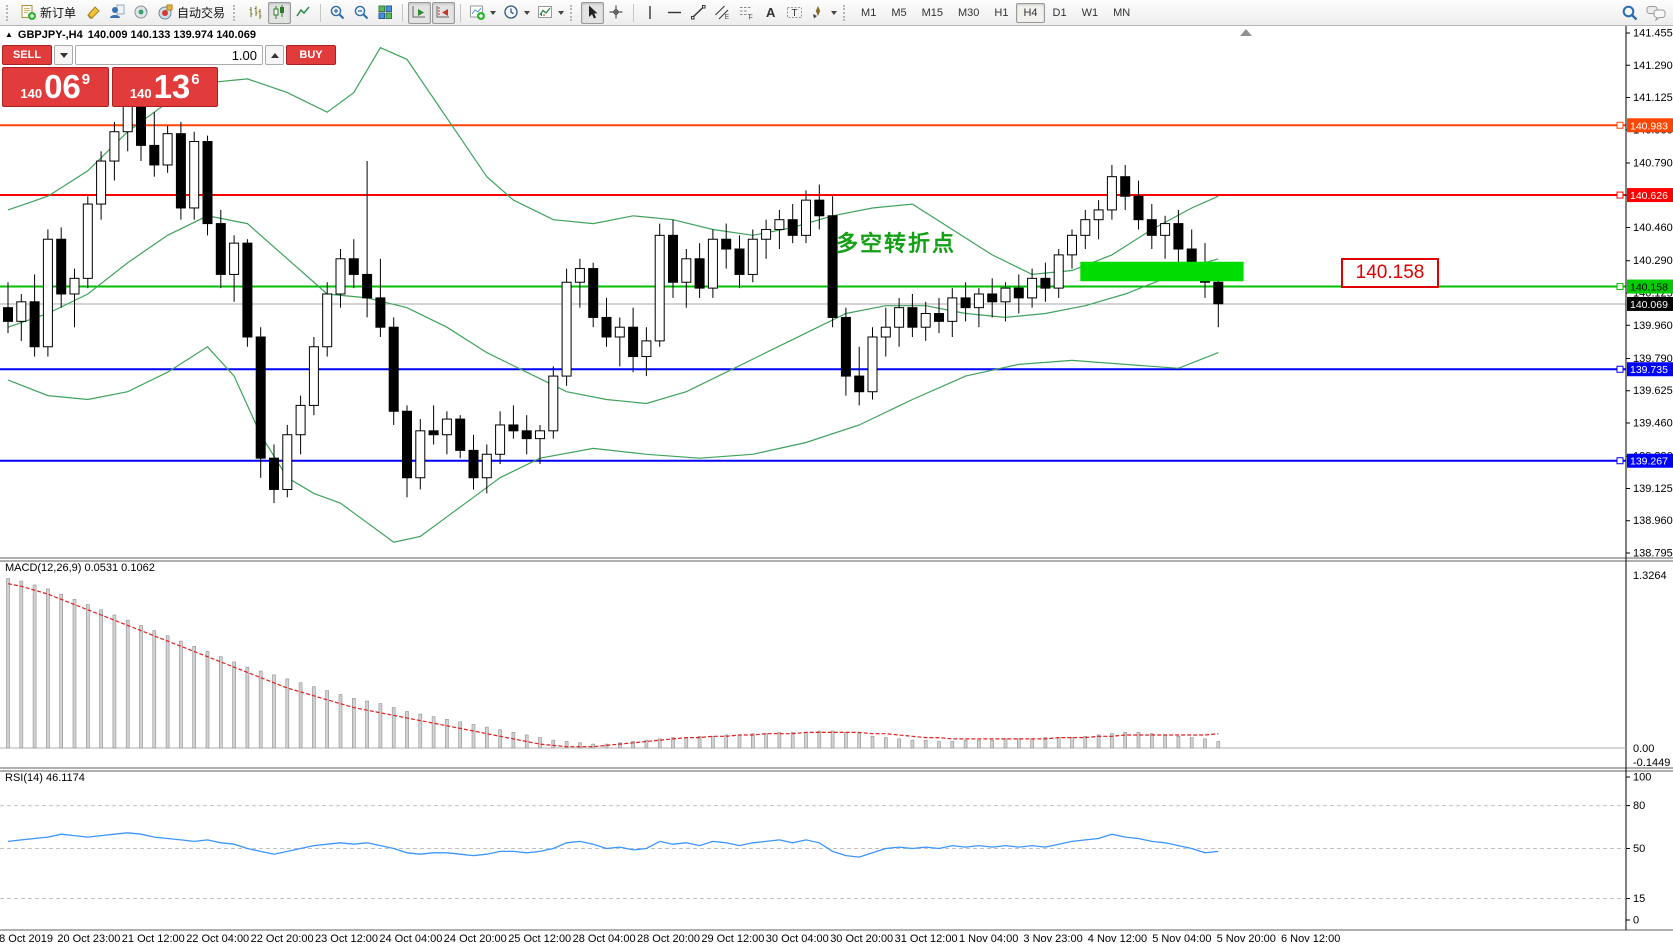 The width and height of the screenshot is (1673, 950). I want to click on new-order-button: 新订单, so click(49, 13).